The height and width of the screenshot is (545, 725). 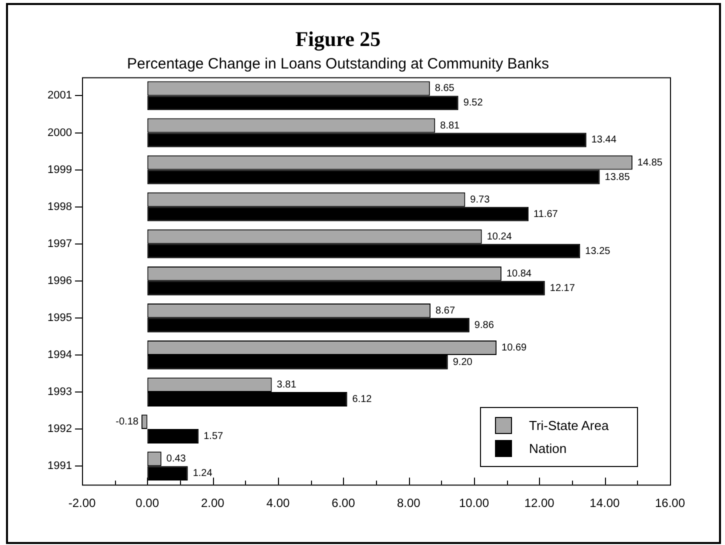 I want to click on y-tick-label: 1991, so click(x=60, y=466).